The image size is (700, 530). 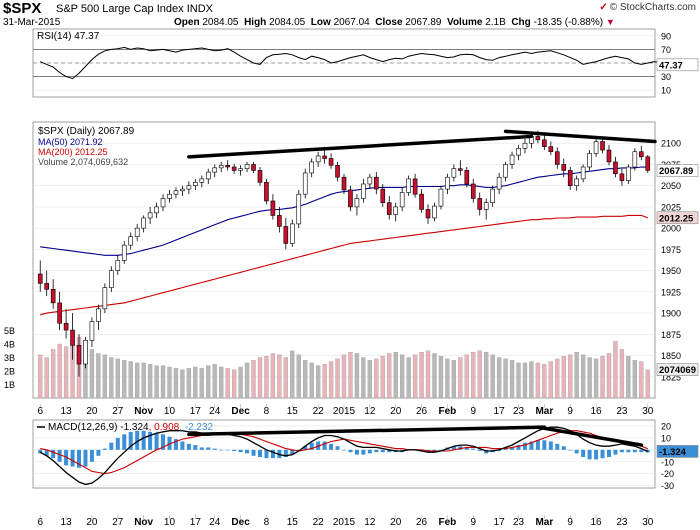 What do you see at coordinates (677, 218) in the screenshot?
I see `ma200-value-tag-box` at bounding box center [677, 218].